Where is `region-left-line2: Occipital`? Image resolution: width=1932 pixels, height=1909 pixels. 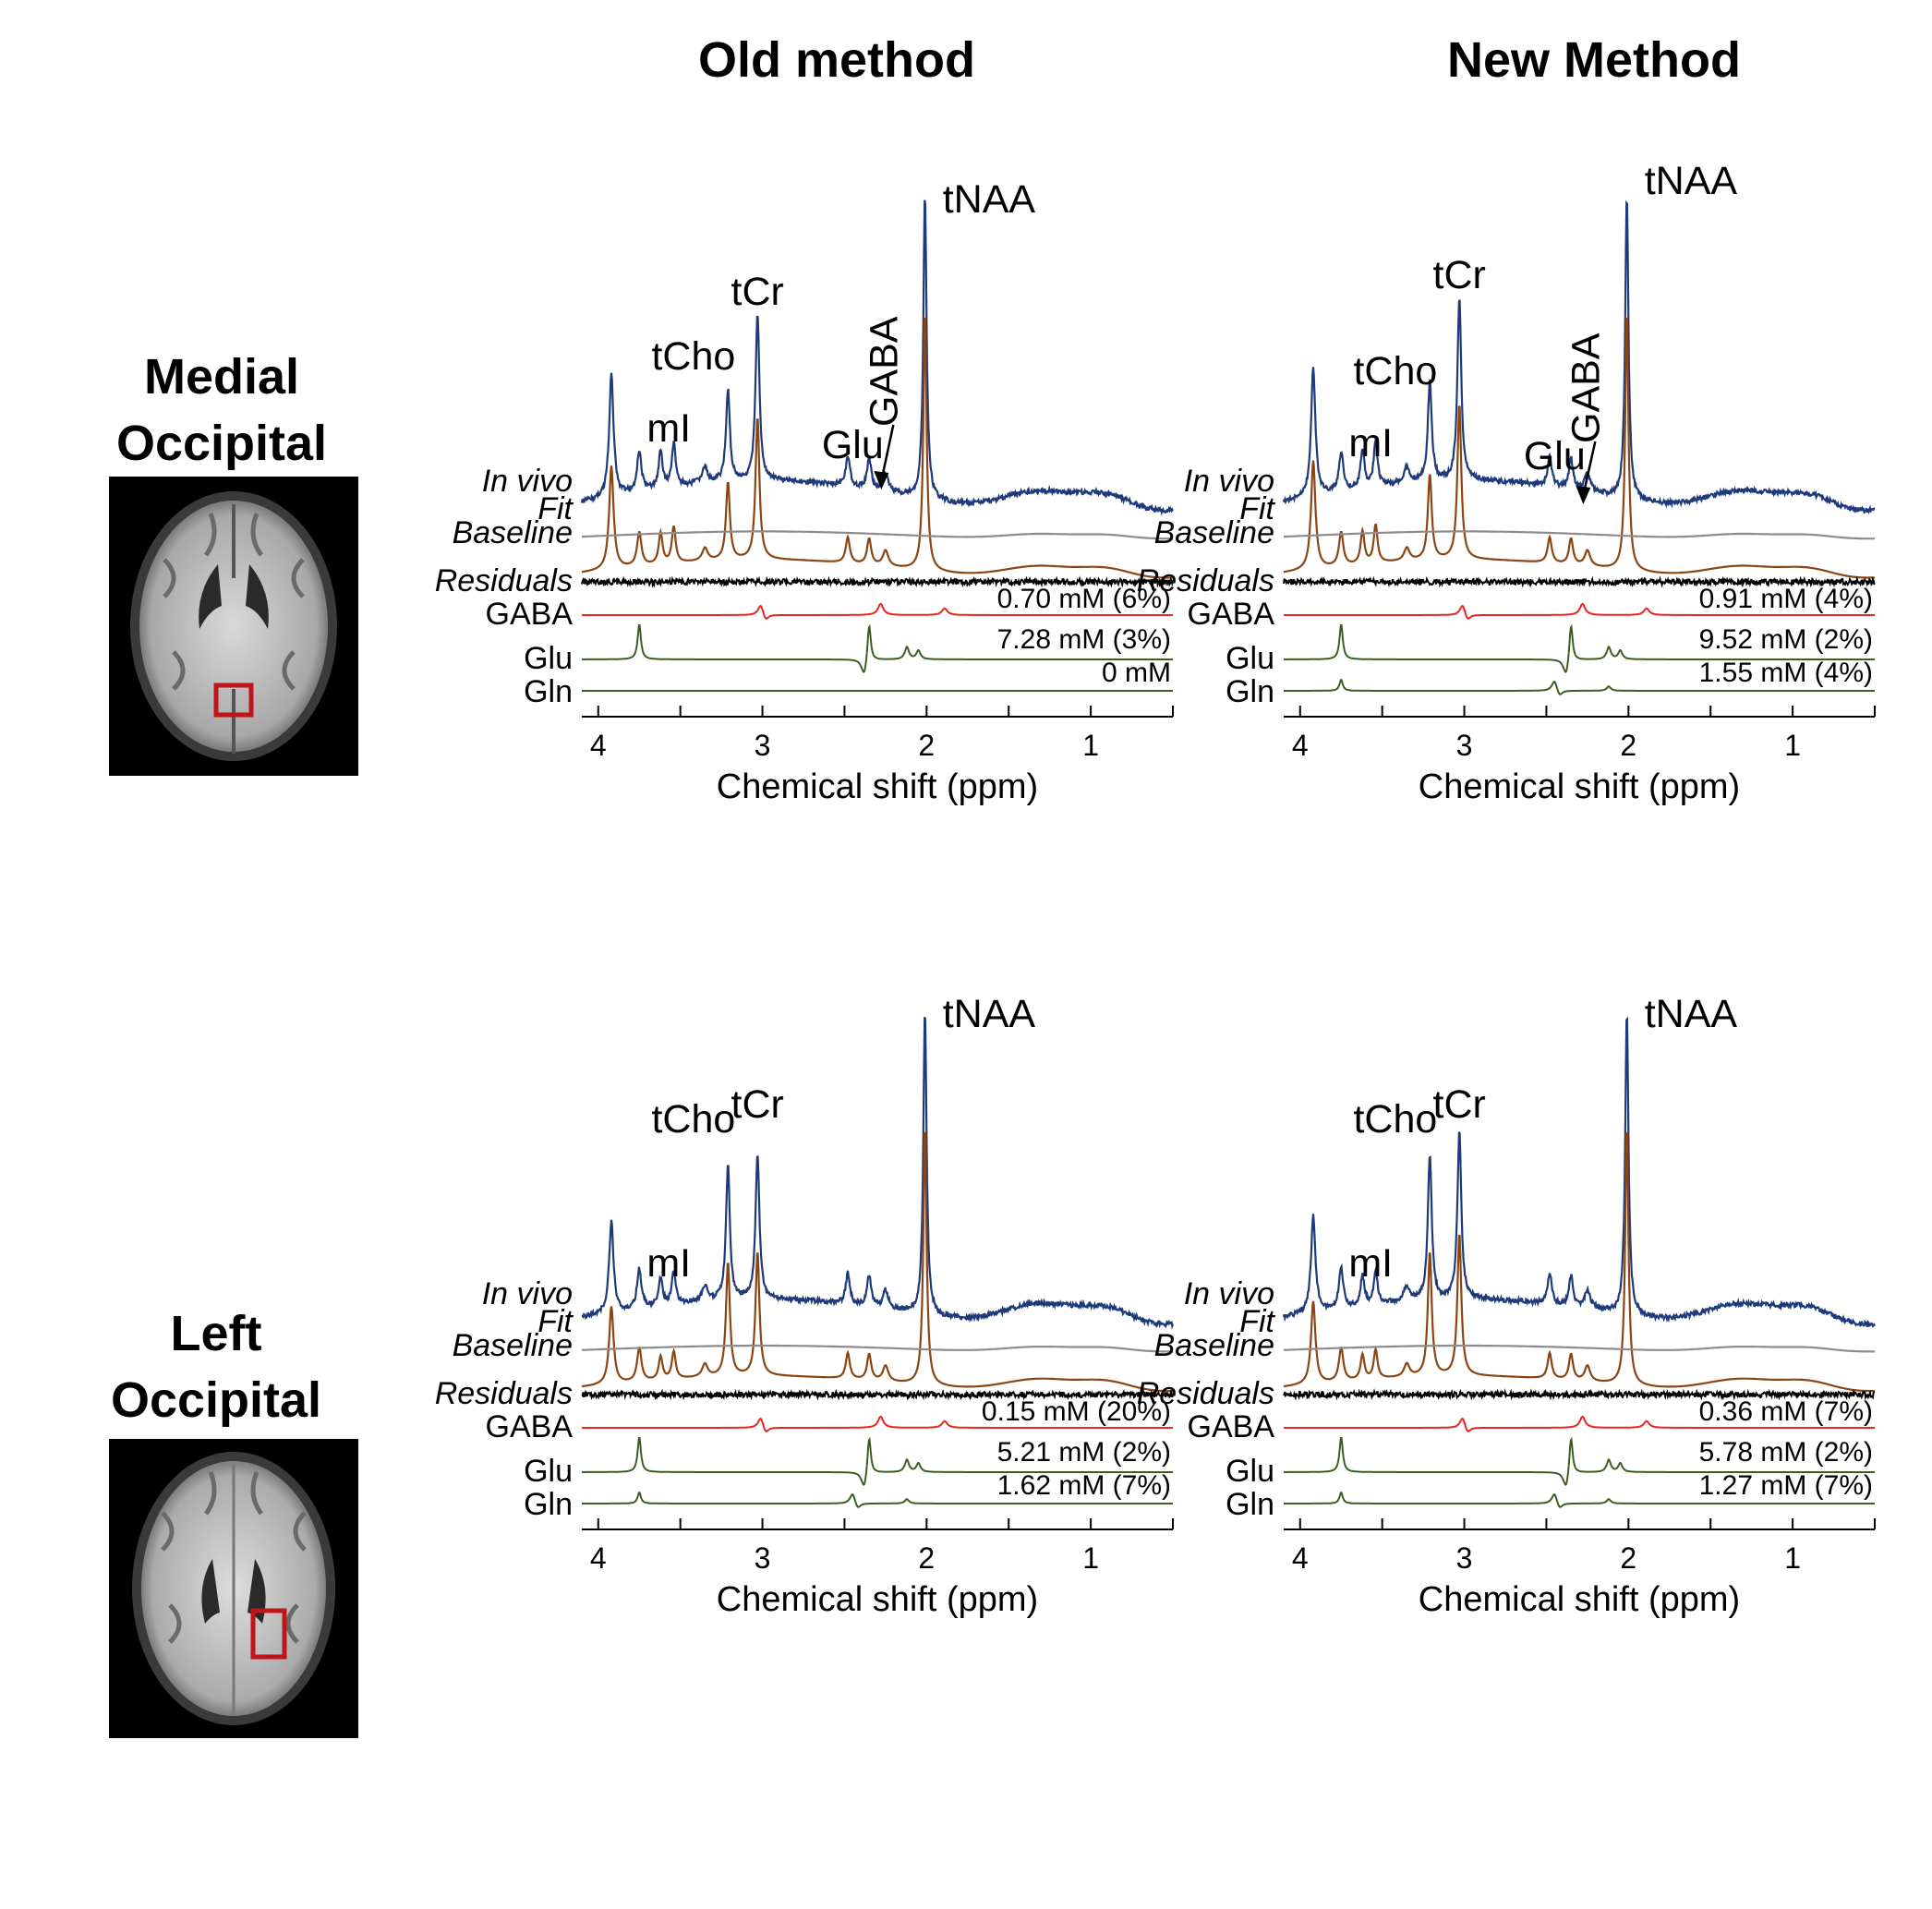 region-left-line2: Occipital is located at coordinates (216, 1400).